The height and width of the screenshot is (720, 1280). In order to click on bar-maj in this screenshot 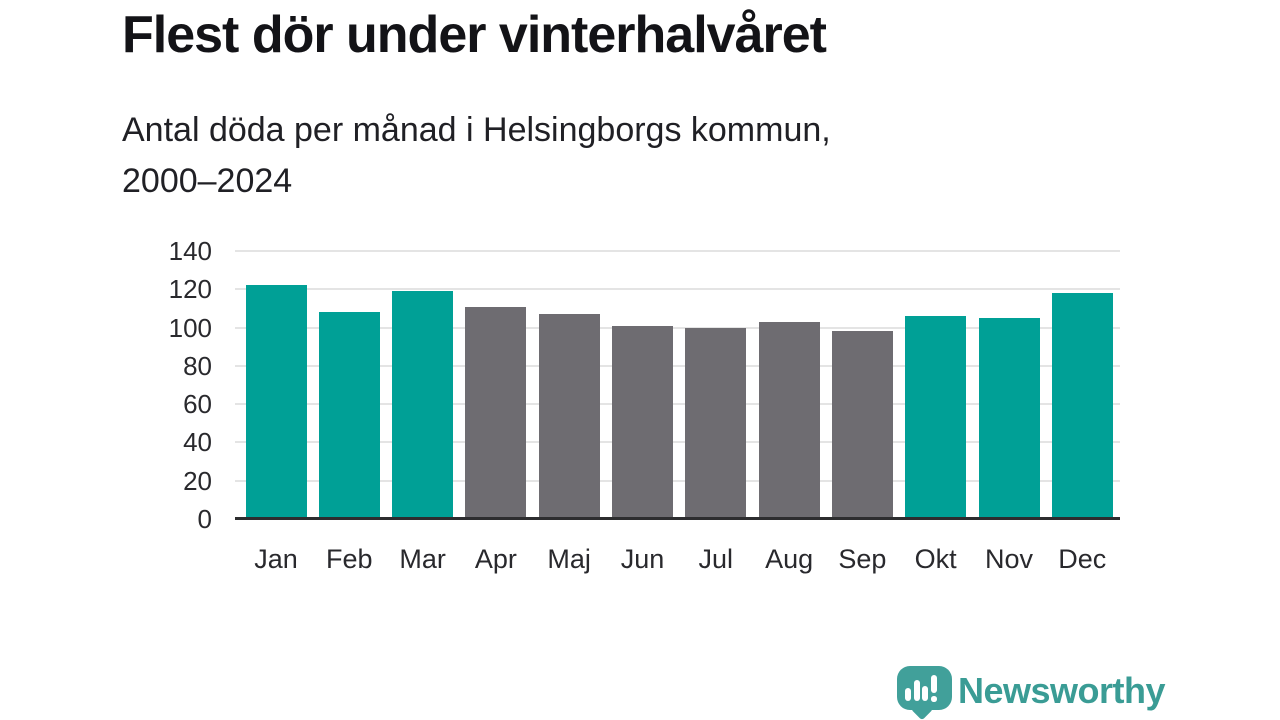, I will do `click(569, 416)`.